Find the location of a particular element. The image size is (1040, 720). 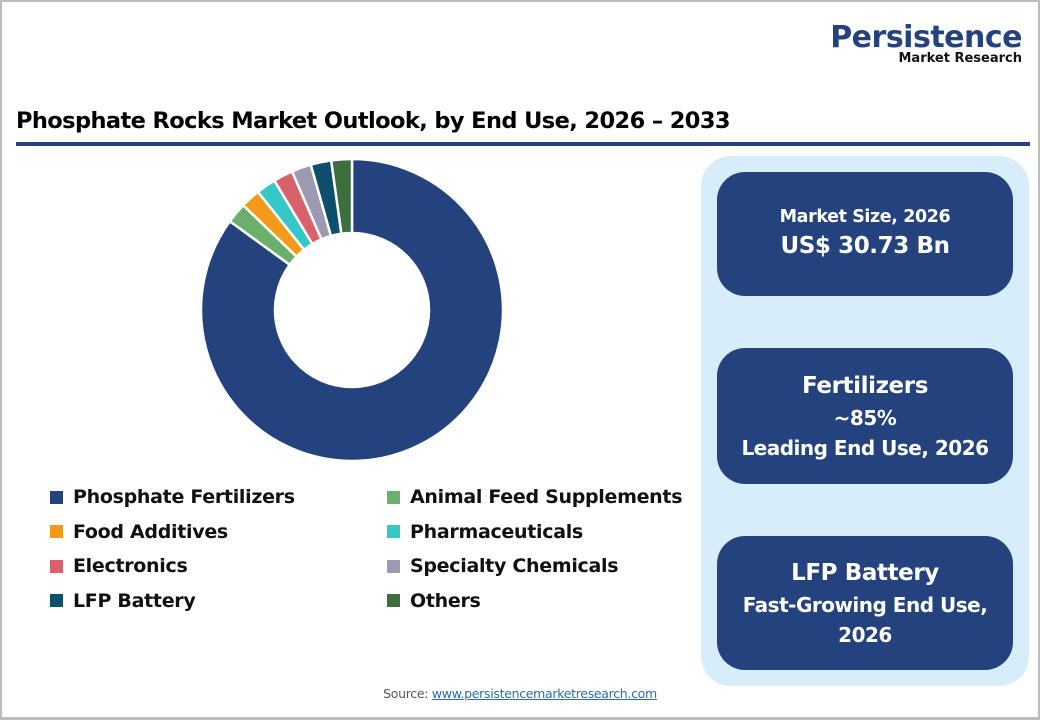

legend-item: Food Additives is located at coordinates (139, 532).